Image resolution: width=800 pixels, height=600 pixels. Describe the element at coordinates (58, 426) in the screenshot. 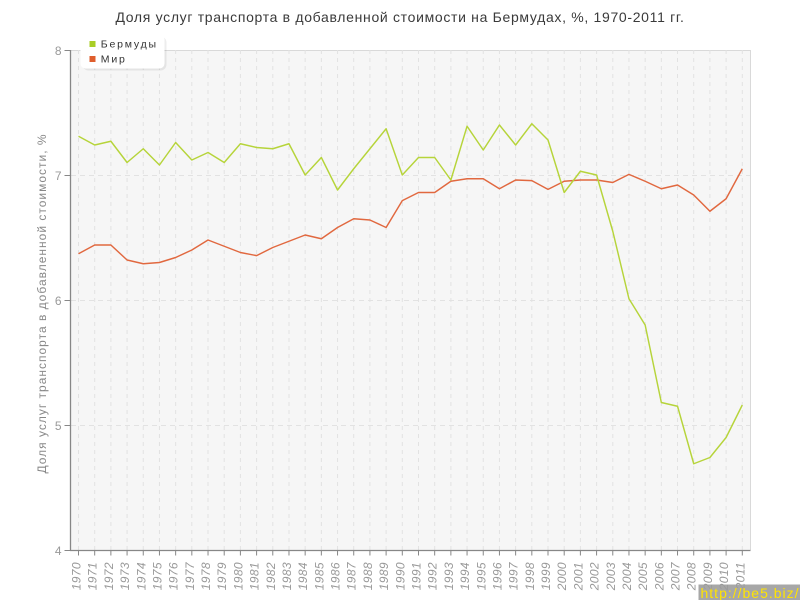

I see `svg-text: 5` at that location.